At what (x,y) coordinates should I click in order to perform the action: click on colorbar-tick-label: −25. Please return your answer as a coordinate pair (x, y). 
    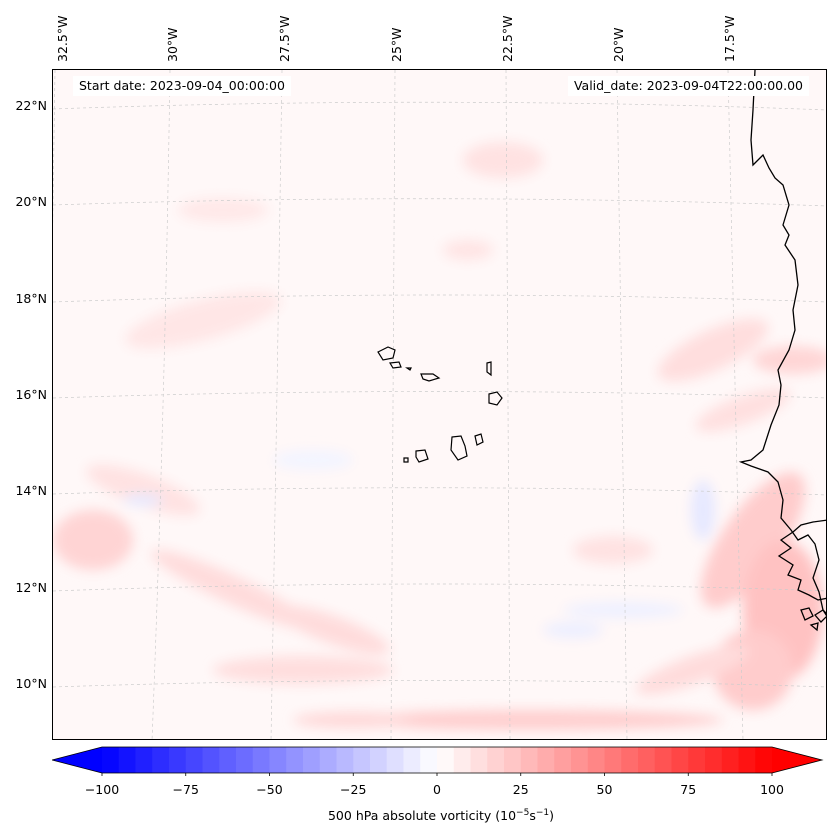
    Looking at the image, I should click on (353, 789).